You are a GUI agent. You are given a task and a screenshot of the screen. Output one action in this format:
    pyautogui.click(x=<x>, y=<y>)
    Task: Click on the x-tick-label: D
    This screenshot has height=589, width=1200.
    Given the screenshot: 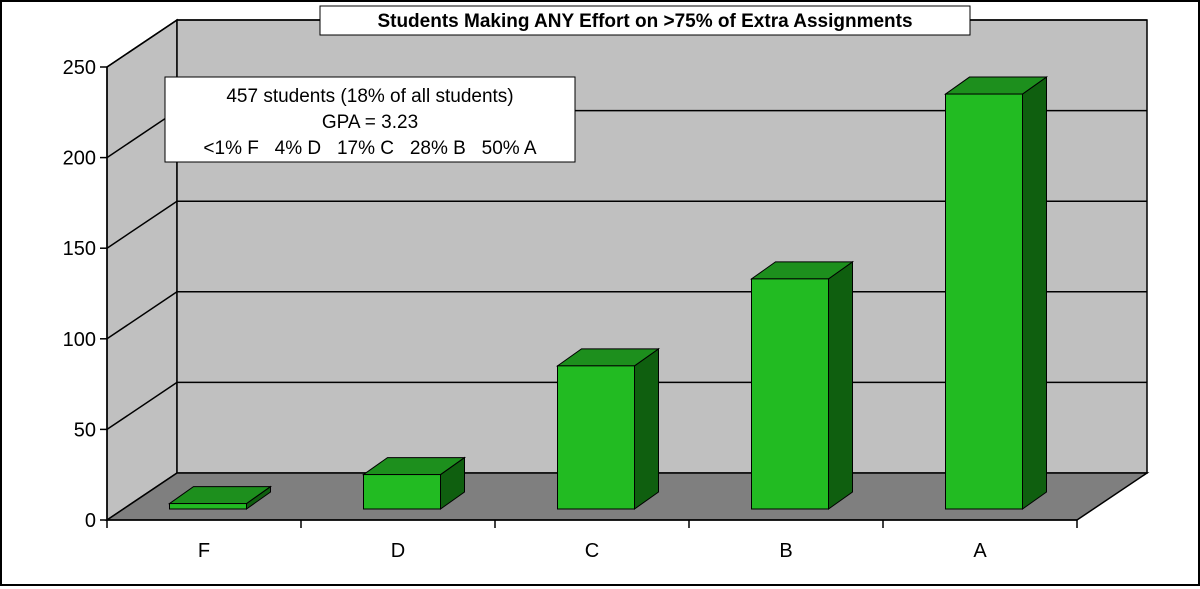 What is the action you would take?
    pyautogui.click(x=398, y=551)
    